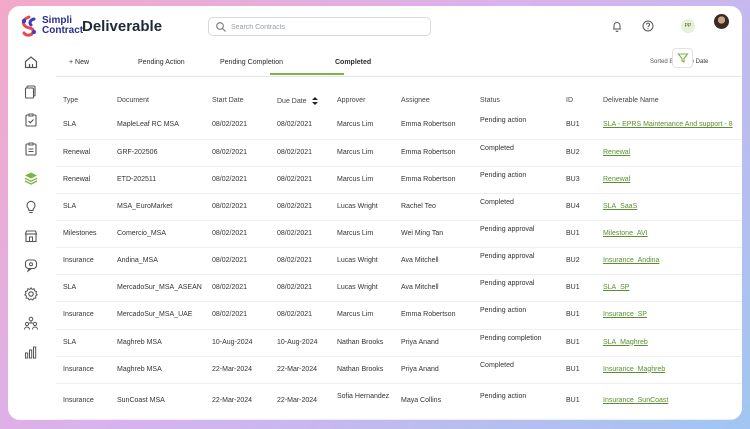  What do you see at coordinates (228, 100) in the screenshot?
I see `header-start-date: Start Date` at bounding box center [228, 100].